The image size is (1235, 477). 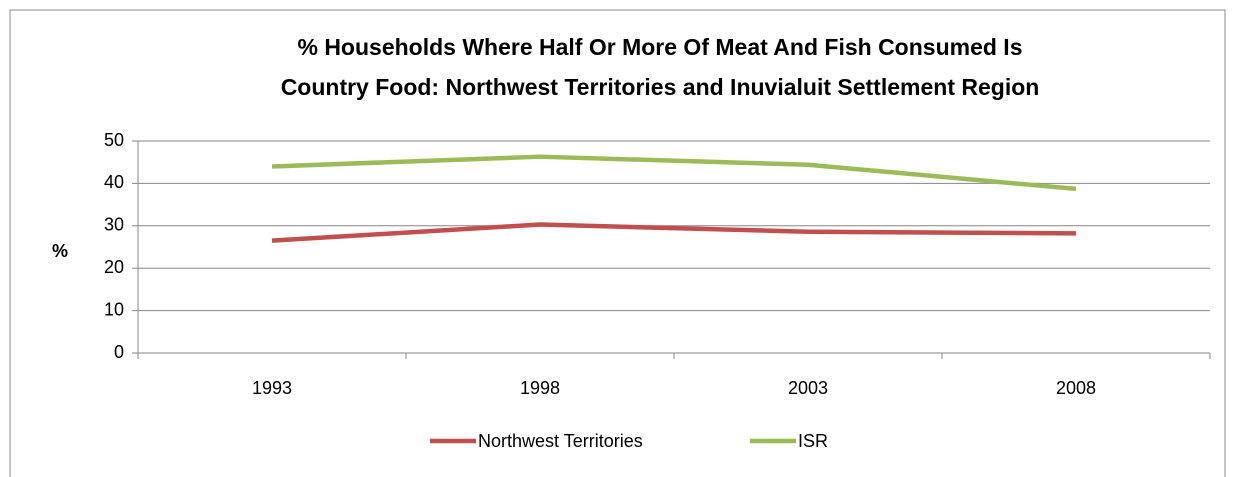 I want to click on y-tick-label: 40, so click(x=114, y=182).